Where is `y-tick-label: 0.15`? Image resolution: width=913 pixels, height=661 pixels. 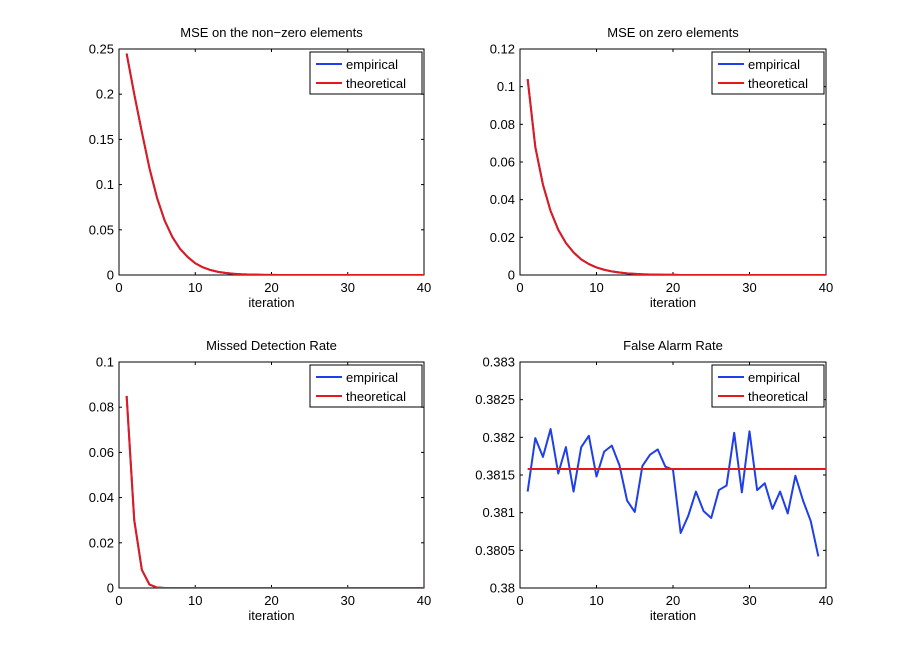
y-tick-label: 0.15 is located at coordinates (101, 139).